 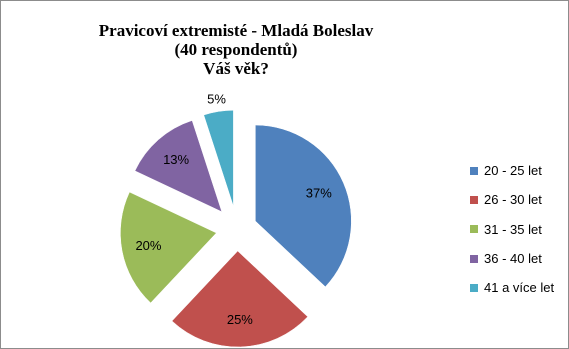 I want to click on data-label-3: 20%, so click(x=148, y=245).